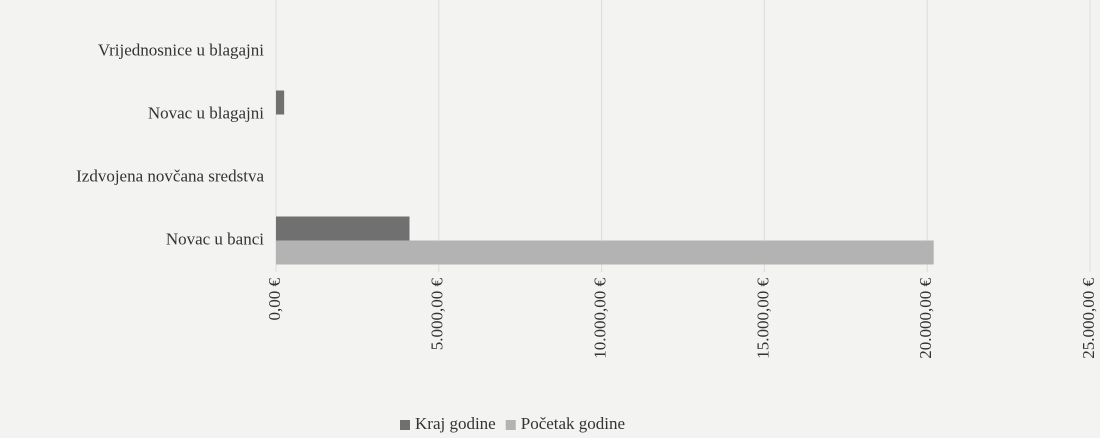  I want to click on y-tick-label: Vrijednosnice u blagajni, so click(181, 49).